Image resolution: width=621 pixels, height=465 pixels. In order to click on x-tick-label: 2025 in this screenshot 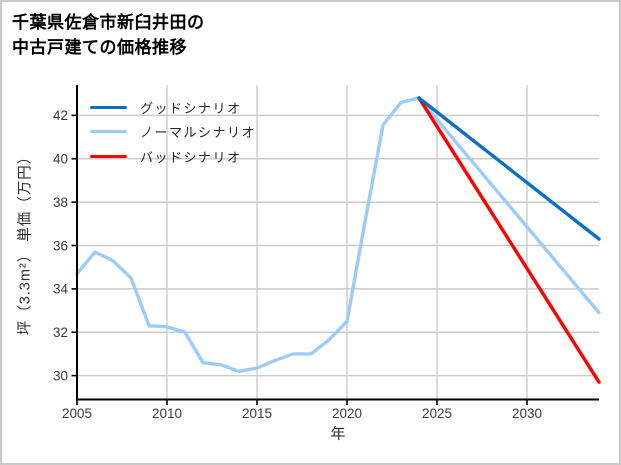, I will do `click(437, 413)`.